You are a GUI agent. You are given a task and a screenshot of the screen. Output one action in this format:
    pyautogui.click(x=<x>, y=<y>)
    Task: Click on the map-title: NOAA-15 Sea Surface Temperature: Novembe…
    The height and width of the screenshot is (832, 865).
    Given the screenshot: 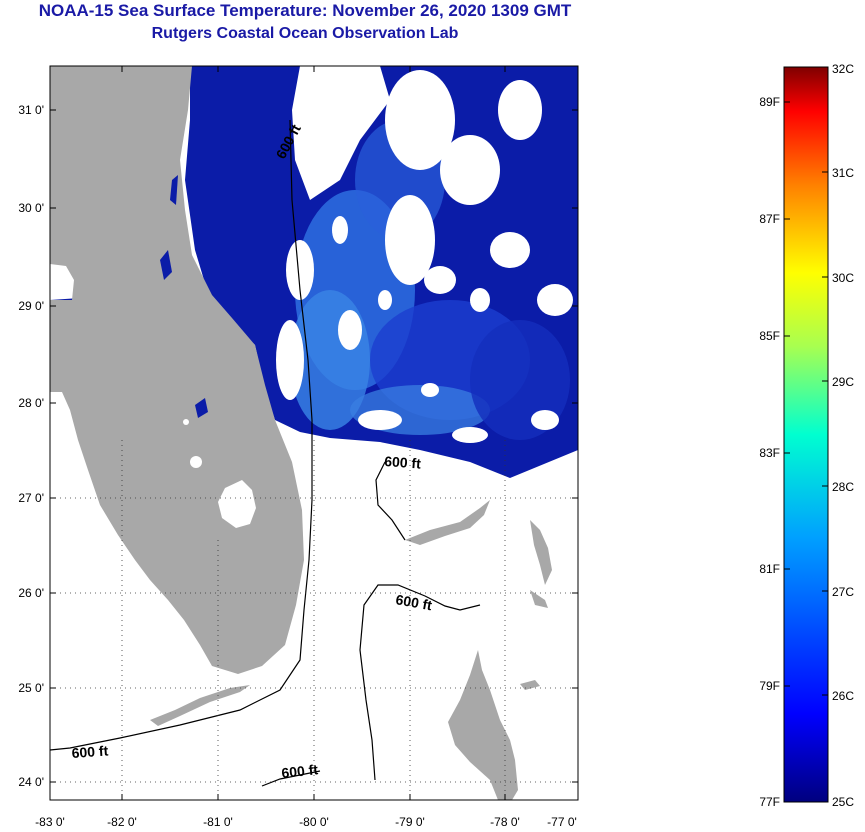 What is the action you would take?
    pyautogui.click(x=305, y=10)
    